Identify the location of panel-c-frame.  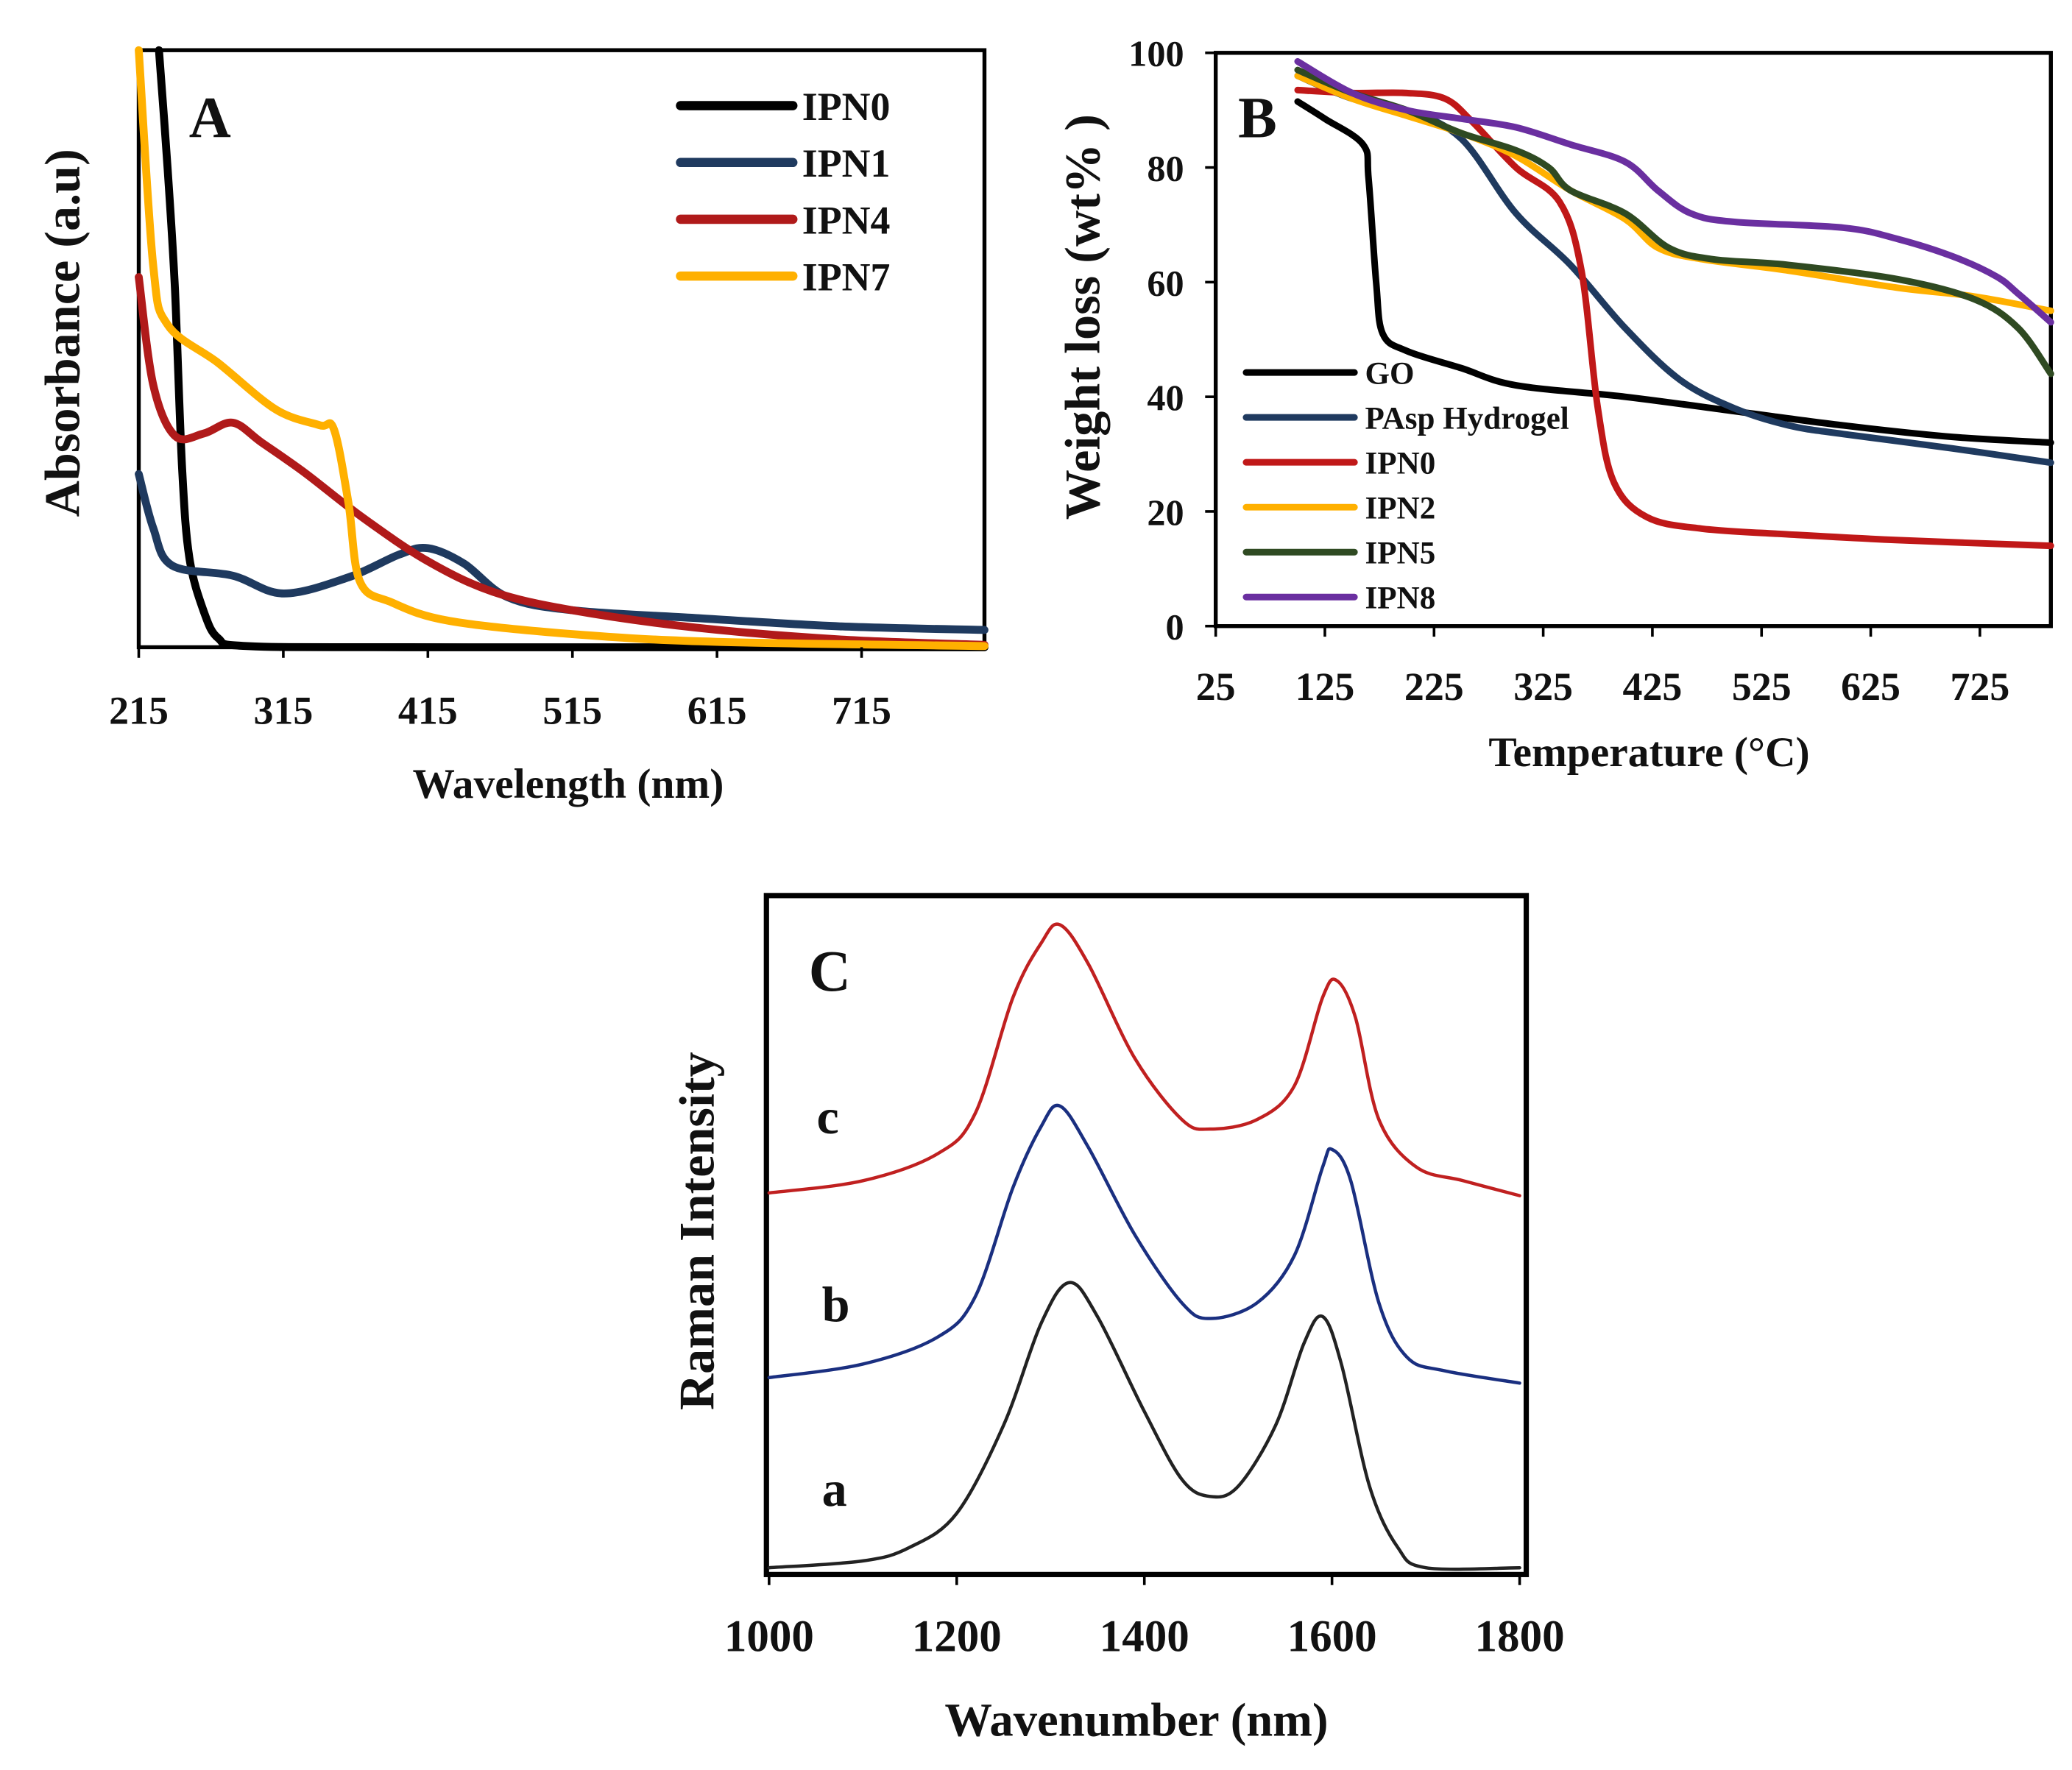
(1146, 1235).